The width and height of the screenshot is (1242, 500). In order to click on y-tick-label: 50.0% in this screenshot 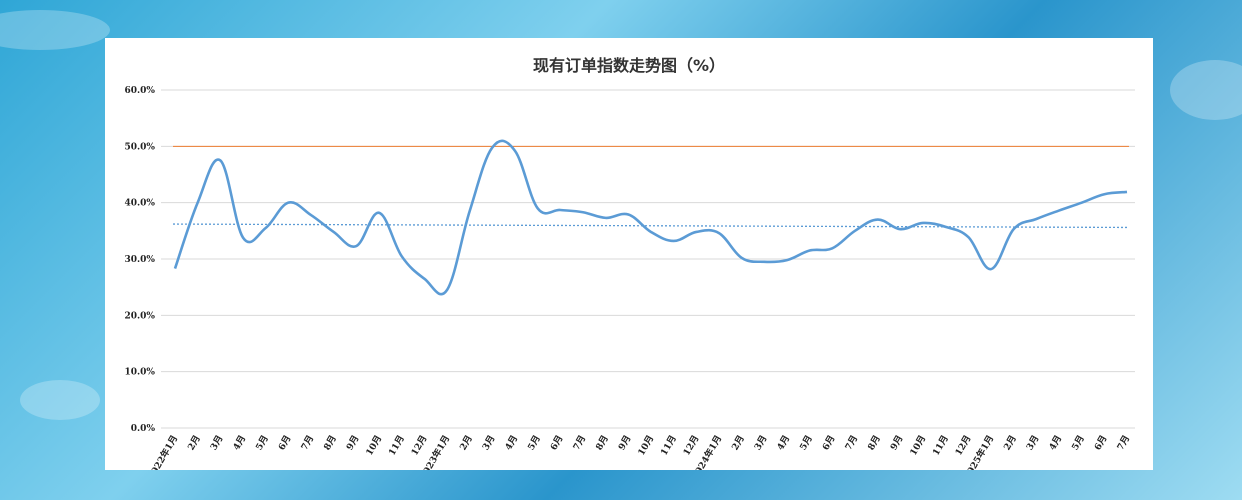, I will do `click(140, 147)`.